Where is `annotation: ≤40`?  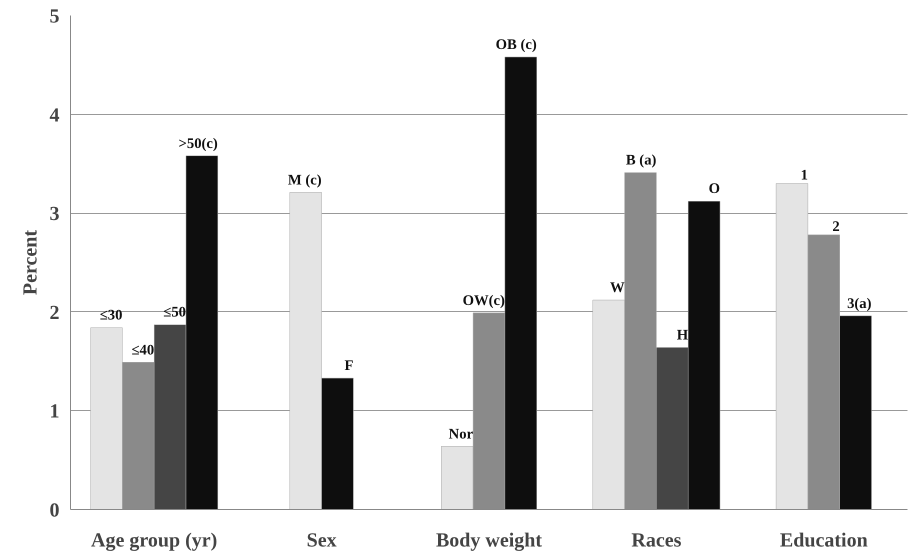 annotation: ≤40 is located at coordinates (143, 350).